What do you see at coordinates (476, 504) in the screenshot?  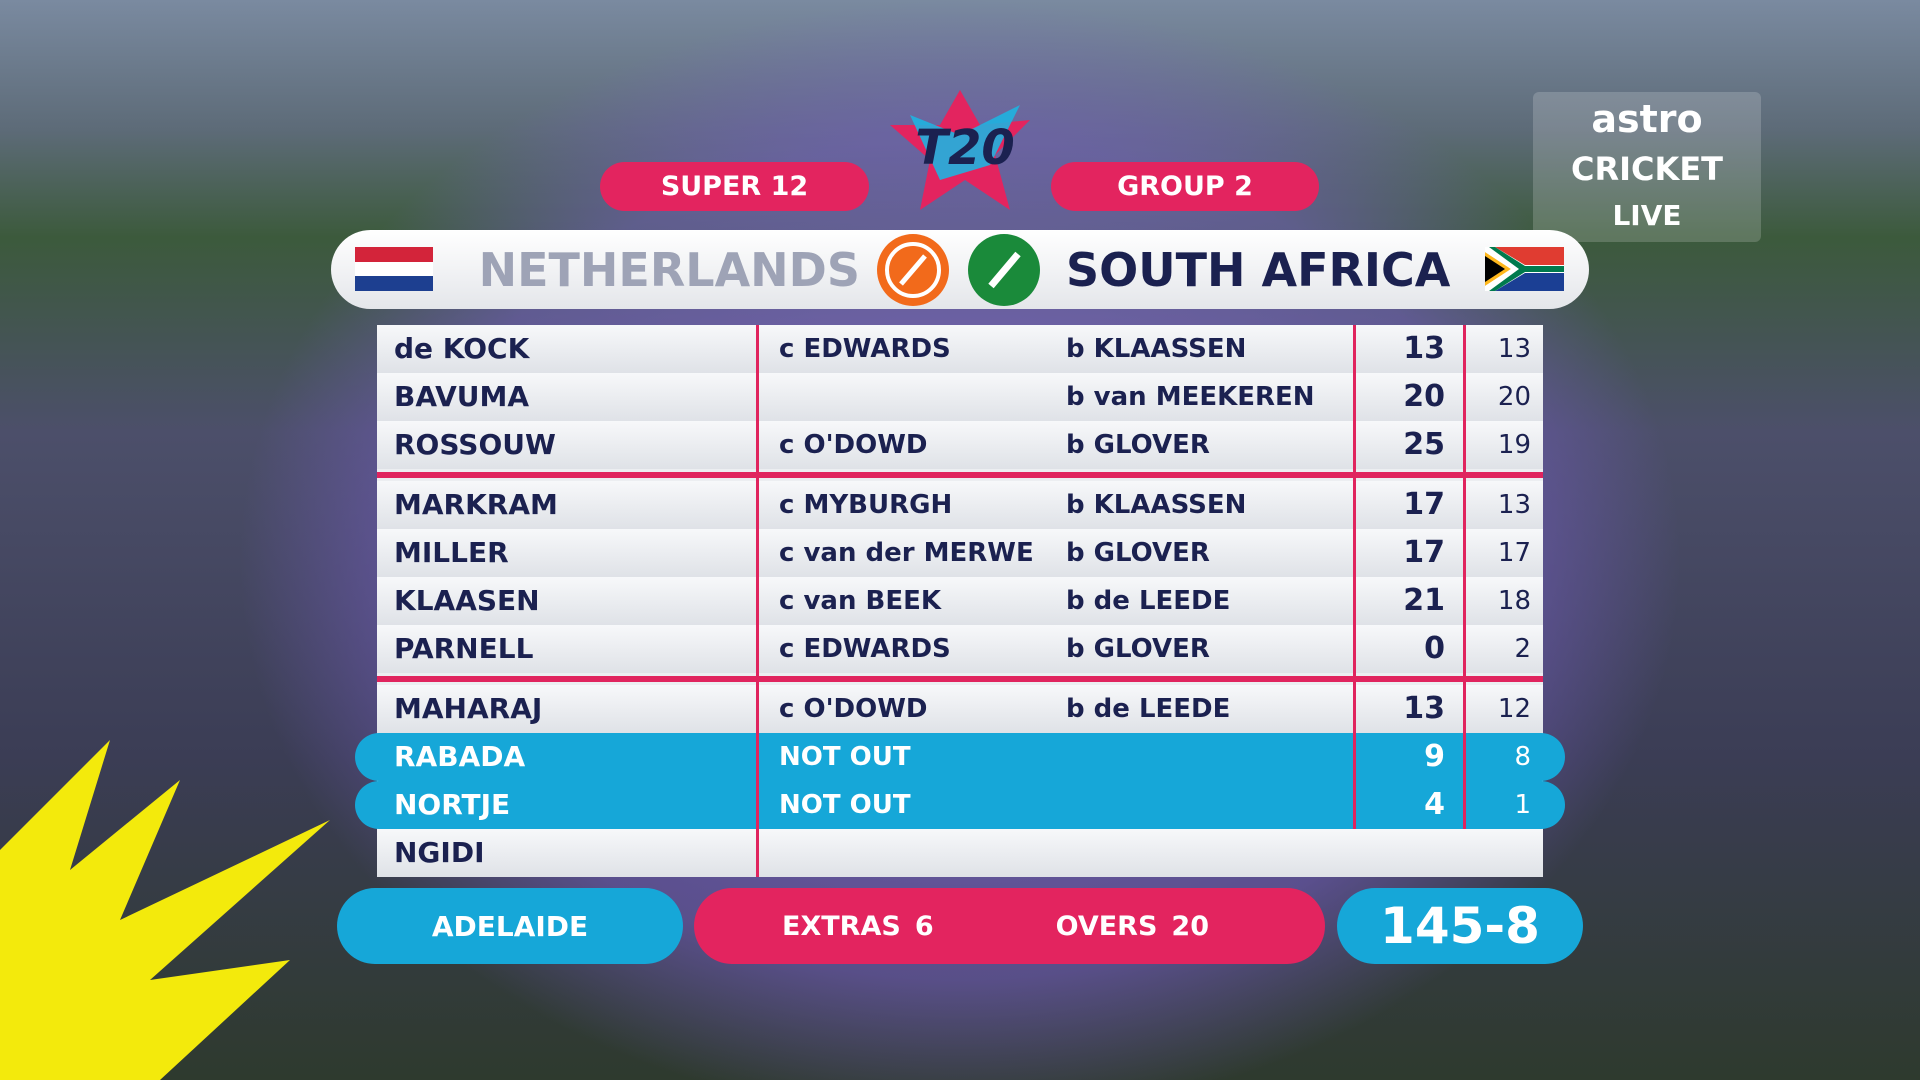 I see `batter-name: MARKRAM` at bounding box center [476, 504].